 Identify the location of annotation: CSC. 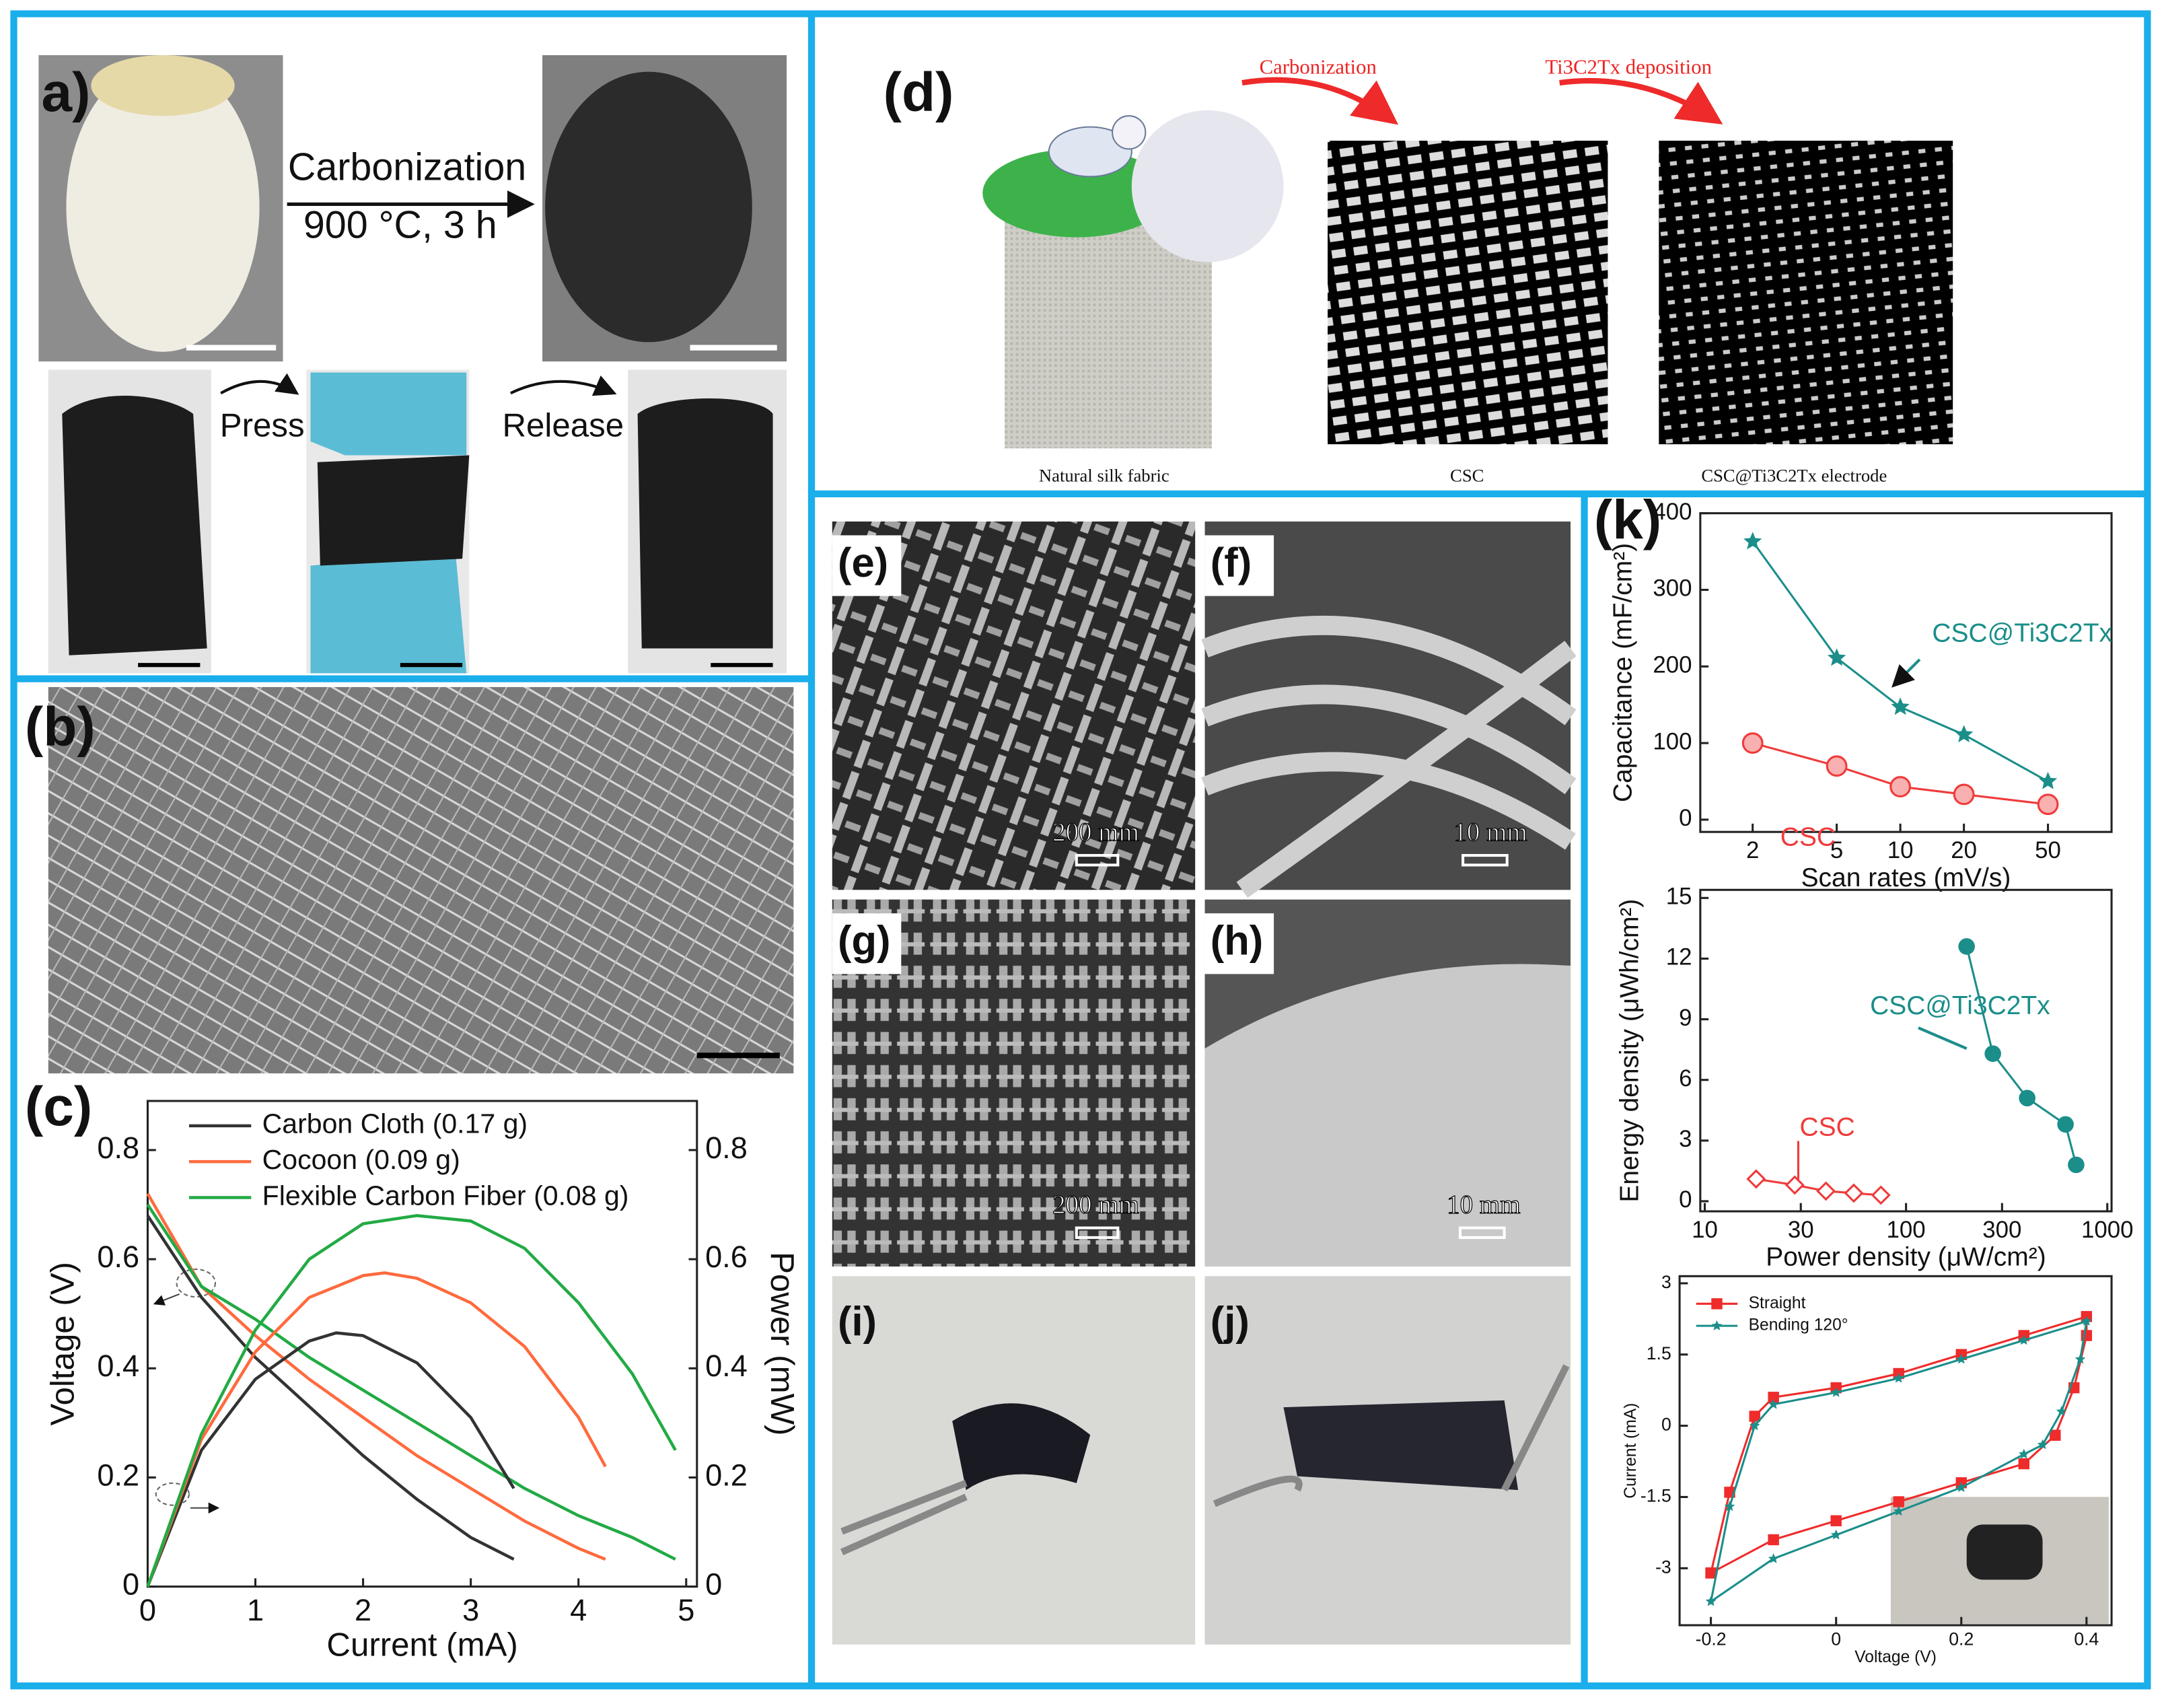
(1827, 1126).